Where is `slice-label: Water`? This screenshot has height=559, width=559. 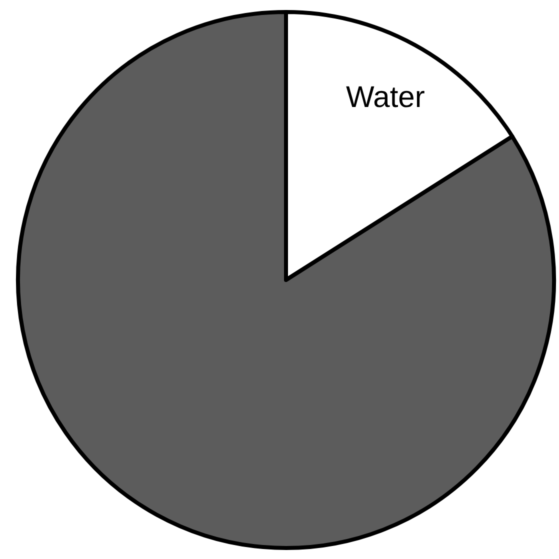
slice-label: Water is located at coordinates (385, 97).